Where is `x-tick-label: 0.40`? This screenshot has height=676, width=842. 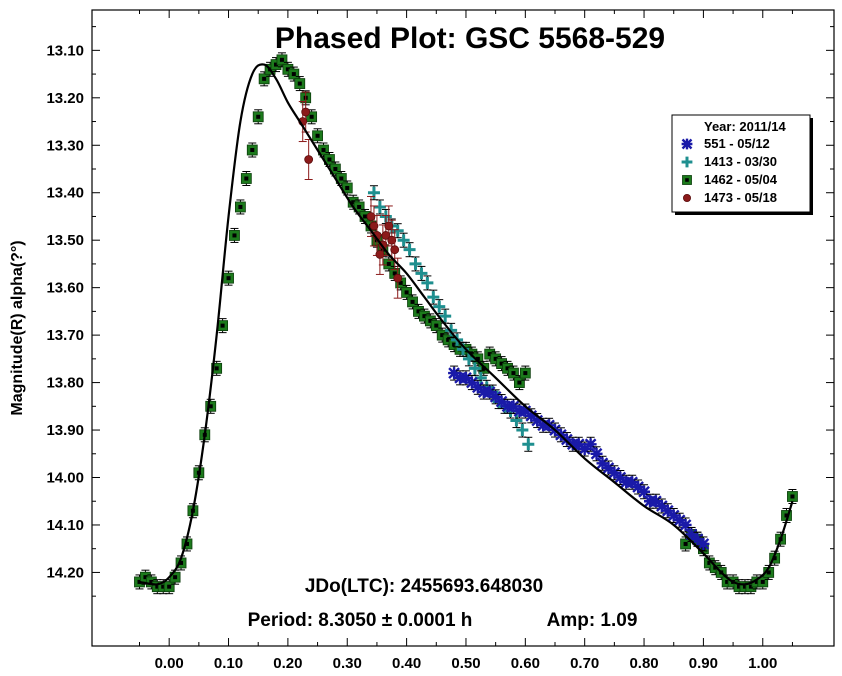 x-tick-label: 0.40 is located at coordinates (406, 663).